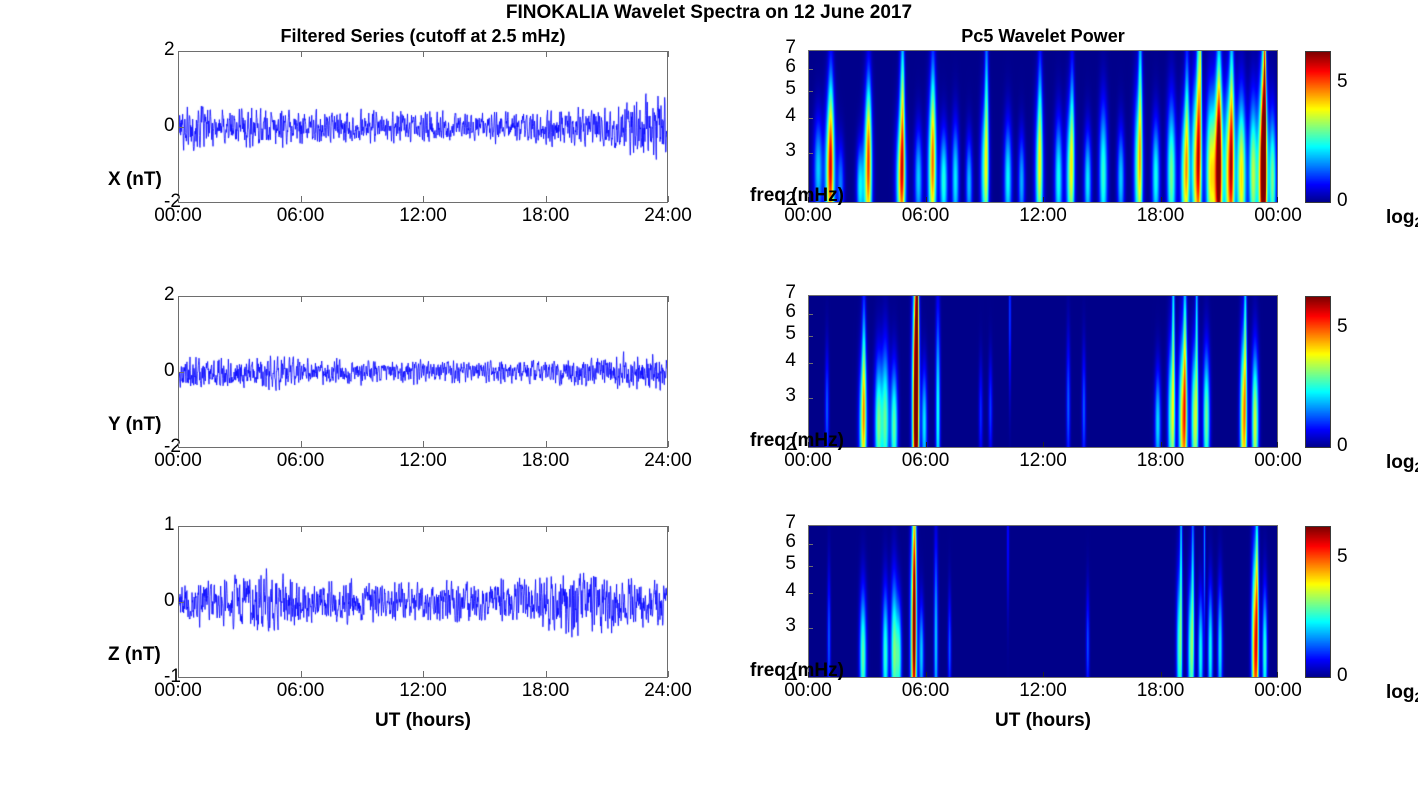  I want to click on xtick-label-X-3: 18:00, so click(545, 215).